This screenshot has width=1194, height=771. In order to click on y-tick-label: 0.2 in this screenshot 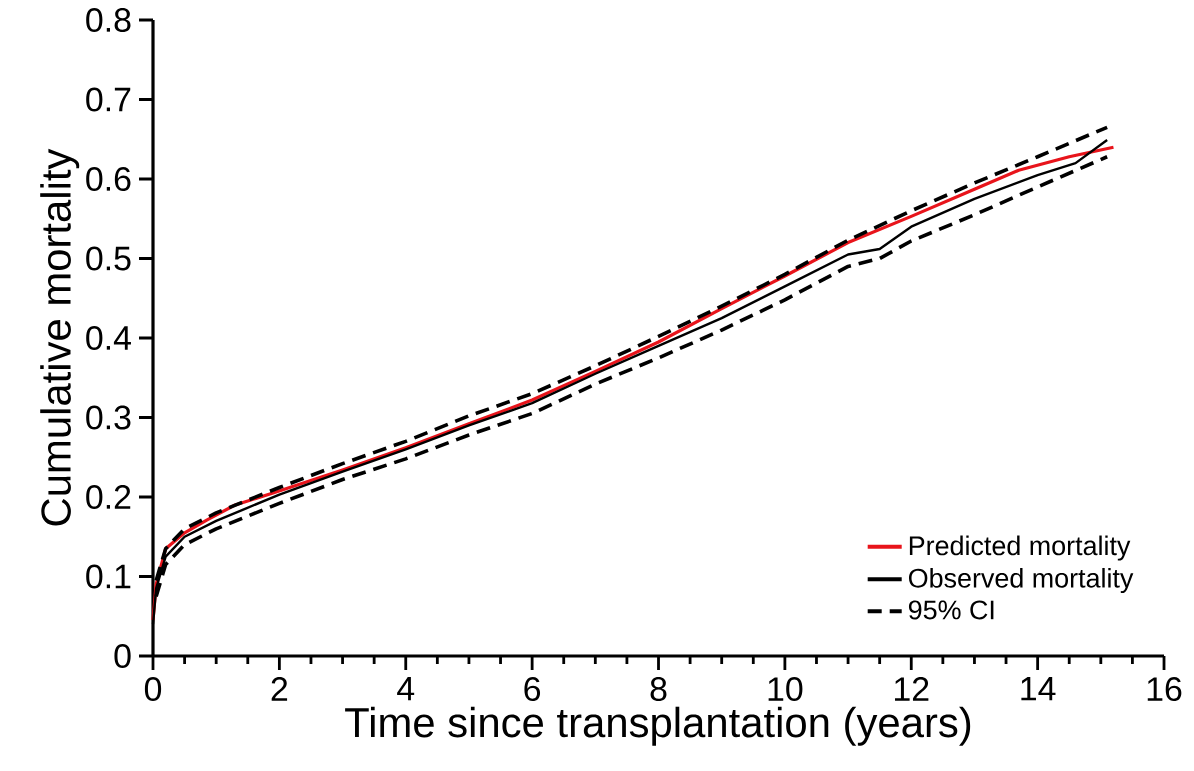, I will do `click(108, 497)`.